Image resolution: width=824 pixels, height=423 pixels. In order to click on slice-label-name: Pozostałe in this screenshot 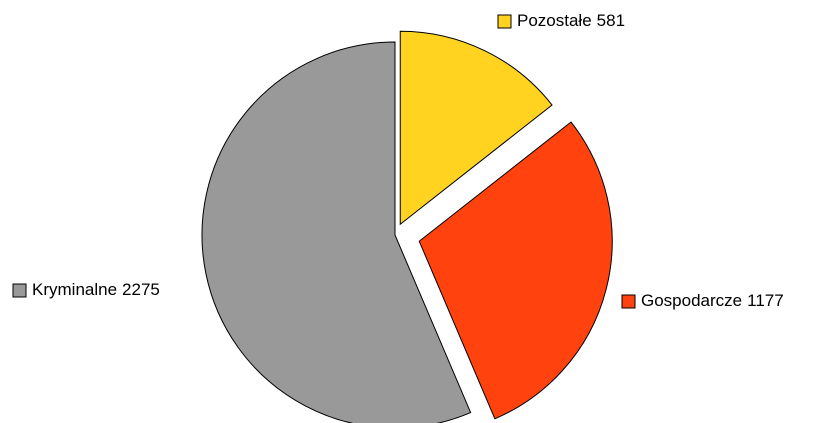, I will do `click(554, 20)`.